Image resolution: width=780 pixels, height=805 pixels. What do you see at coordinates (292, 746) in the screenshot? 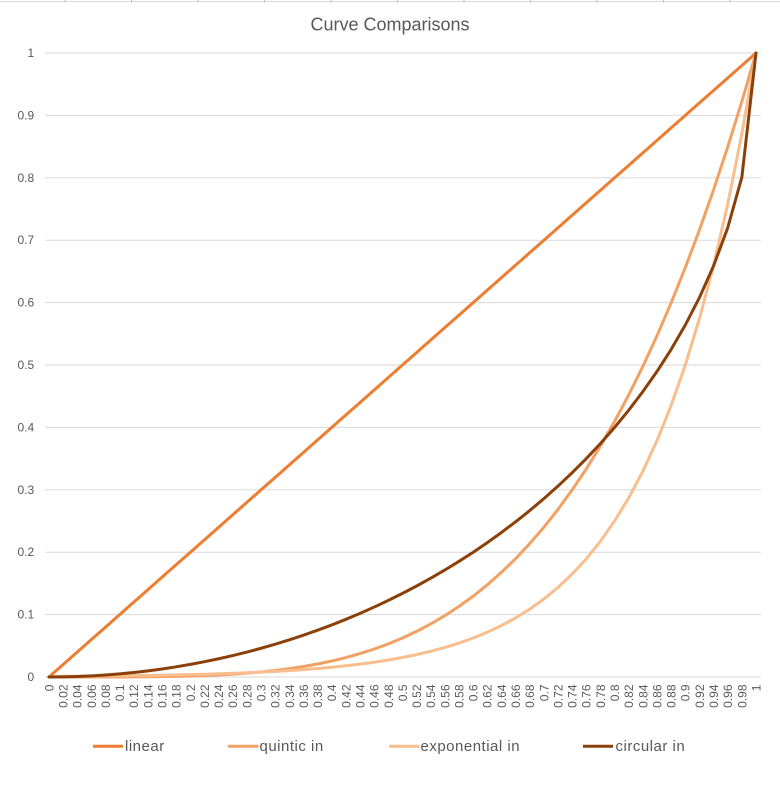
I see `svg-text: quintic in` at bounding box center [292, 746].